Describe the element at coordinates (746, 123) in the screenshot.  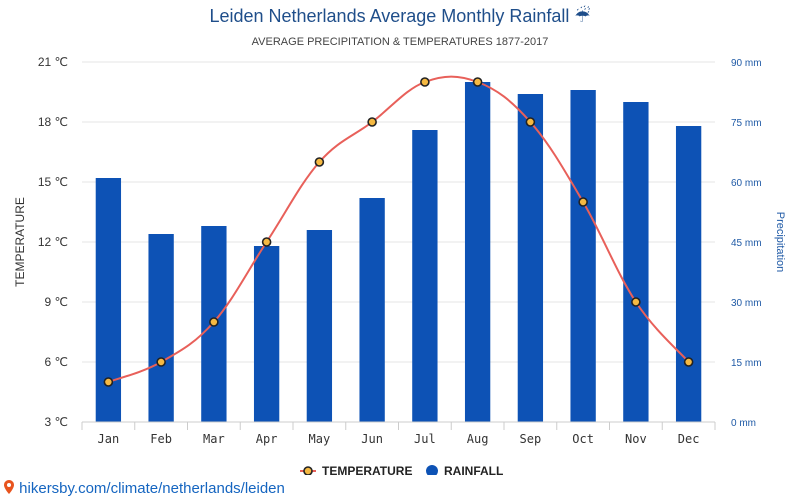
I see `y-right-tick-label: 75 mm` at that location.